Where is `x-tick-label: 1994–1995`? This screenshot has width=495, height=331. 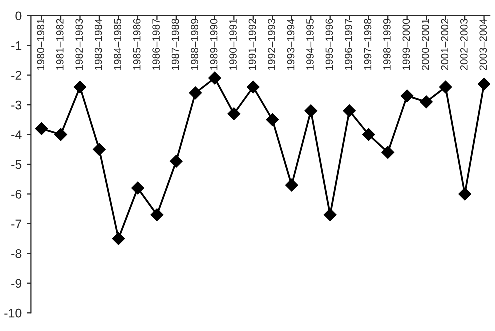
x-tick-label: 1994–1995 is located at coordinates (310, 44).